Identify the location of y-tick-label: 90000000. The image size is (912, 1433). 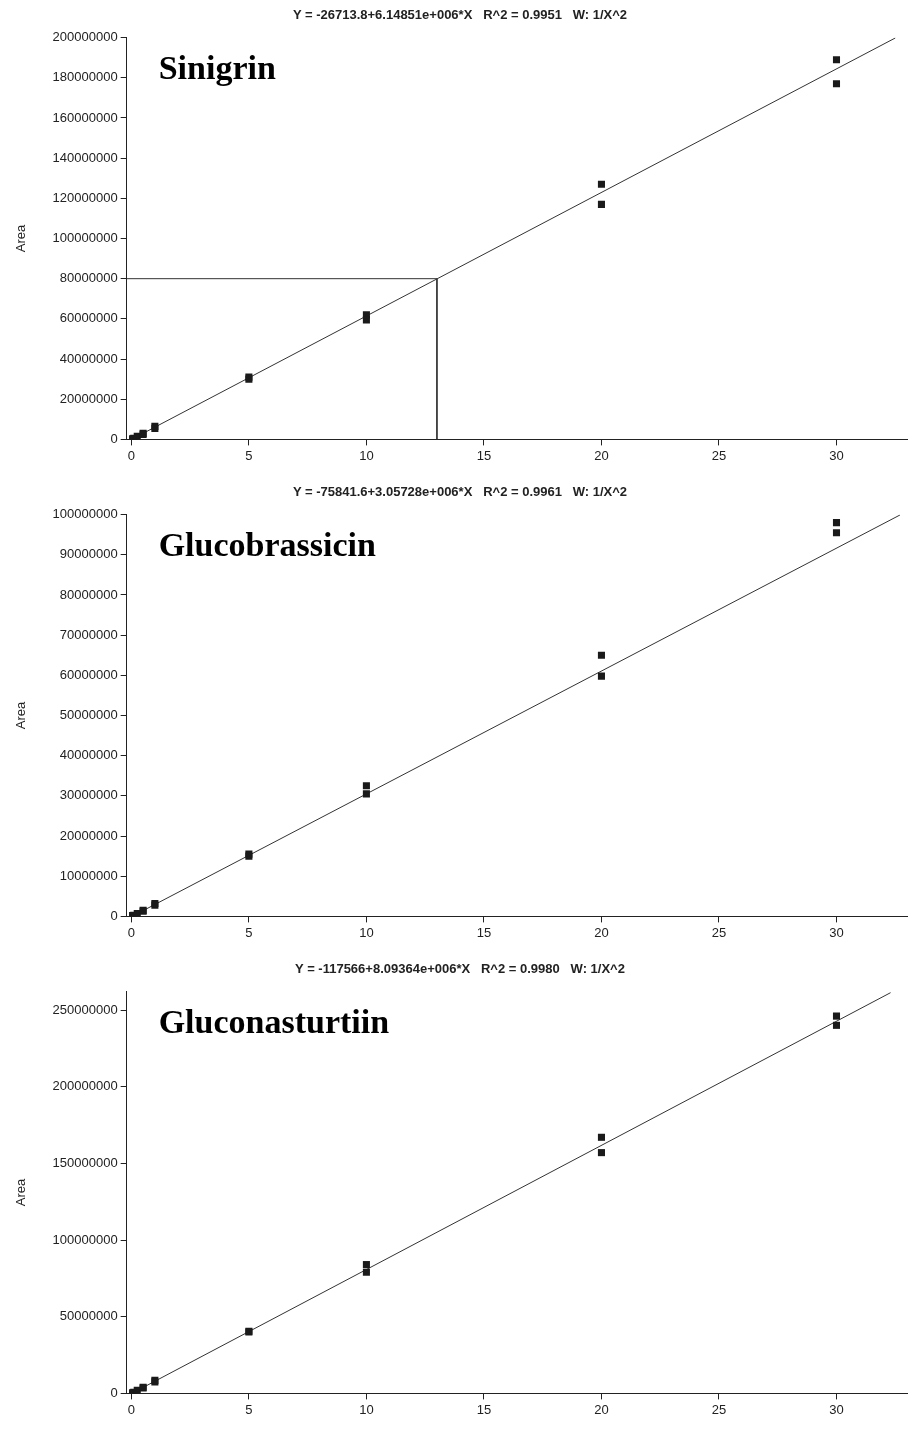
(88, 554).